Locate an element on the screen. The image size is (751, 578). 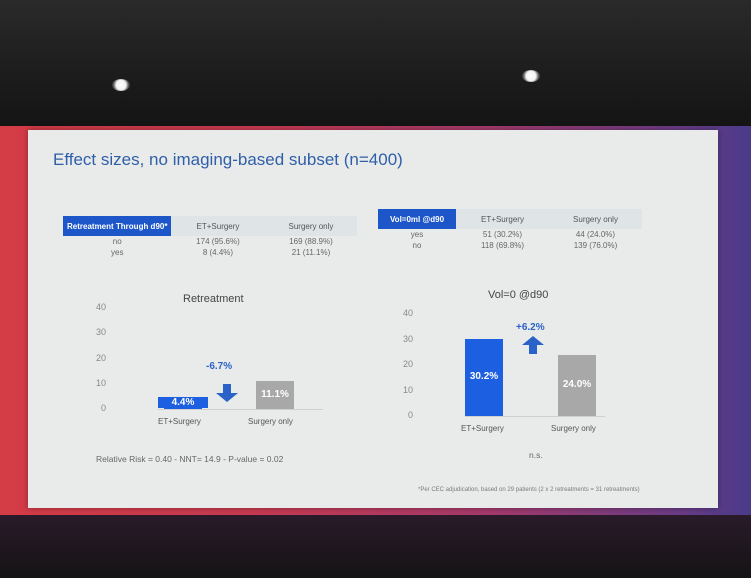
difference-label: -6.7% is located at coordinates (219, 366).